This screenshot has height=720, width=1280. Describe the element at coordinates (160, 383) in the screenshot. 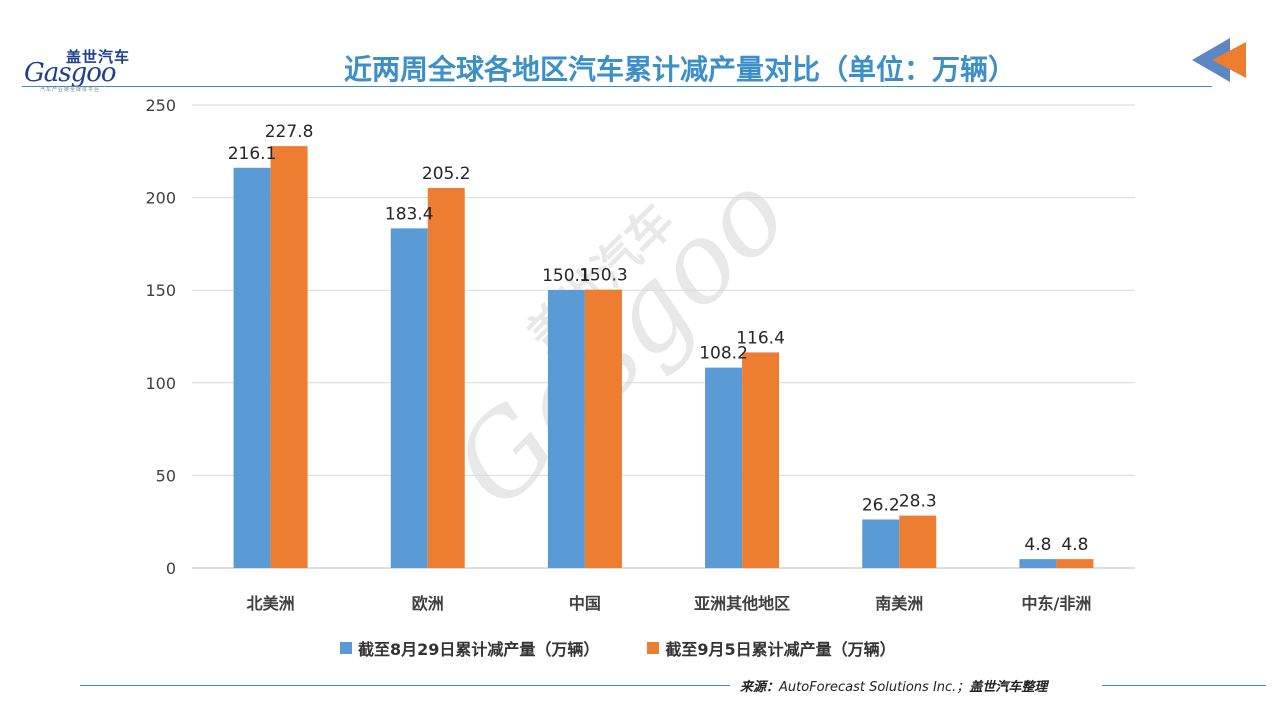

I see `y-tick-label: 100` at that location.